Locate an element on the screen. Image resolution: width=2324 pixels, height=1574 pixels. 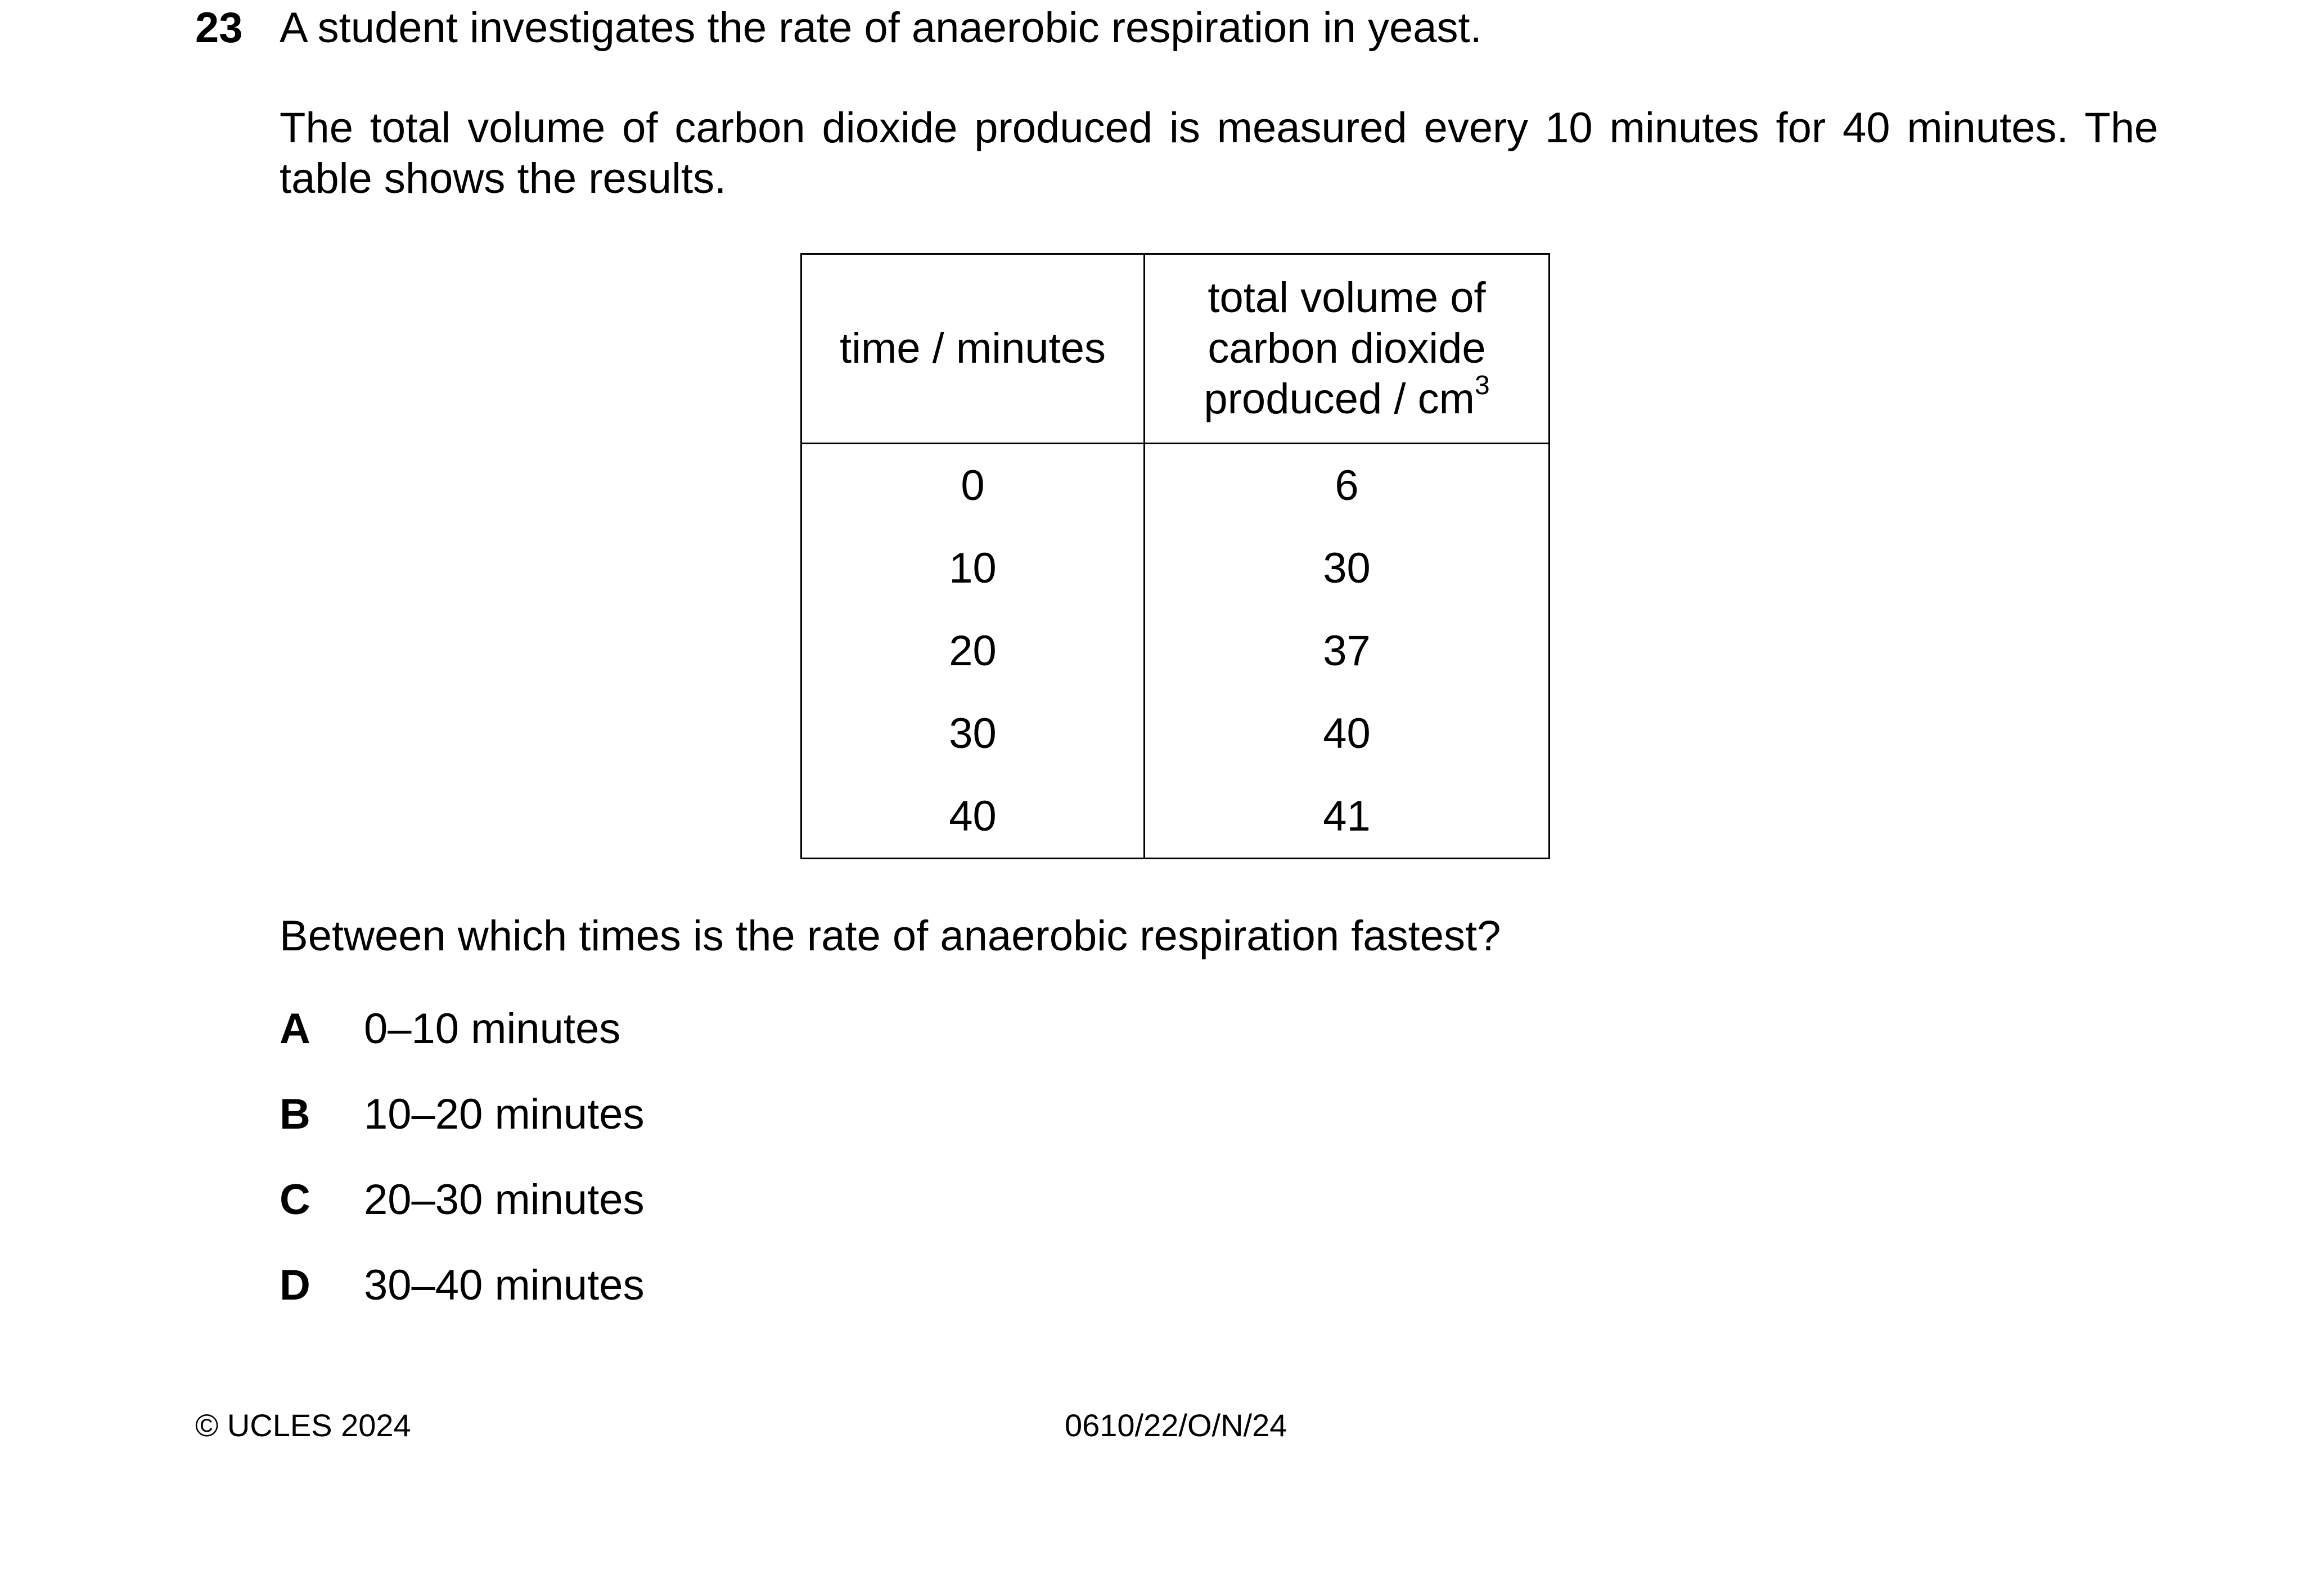
cell-time: 0 is located at coordinates (972, 485).